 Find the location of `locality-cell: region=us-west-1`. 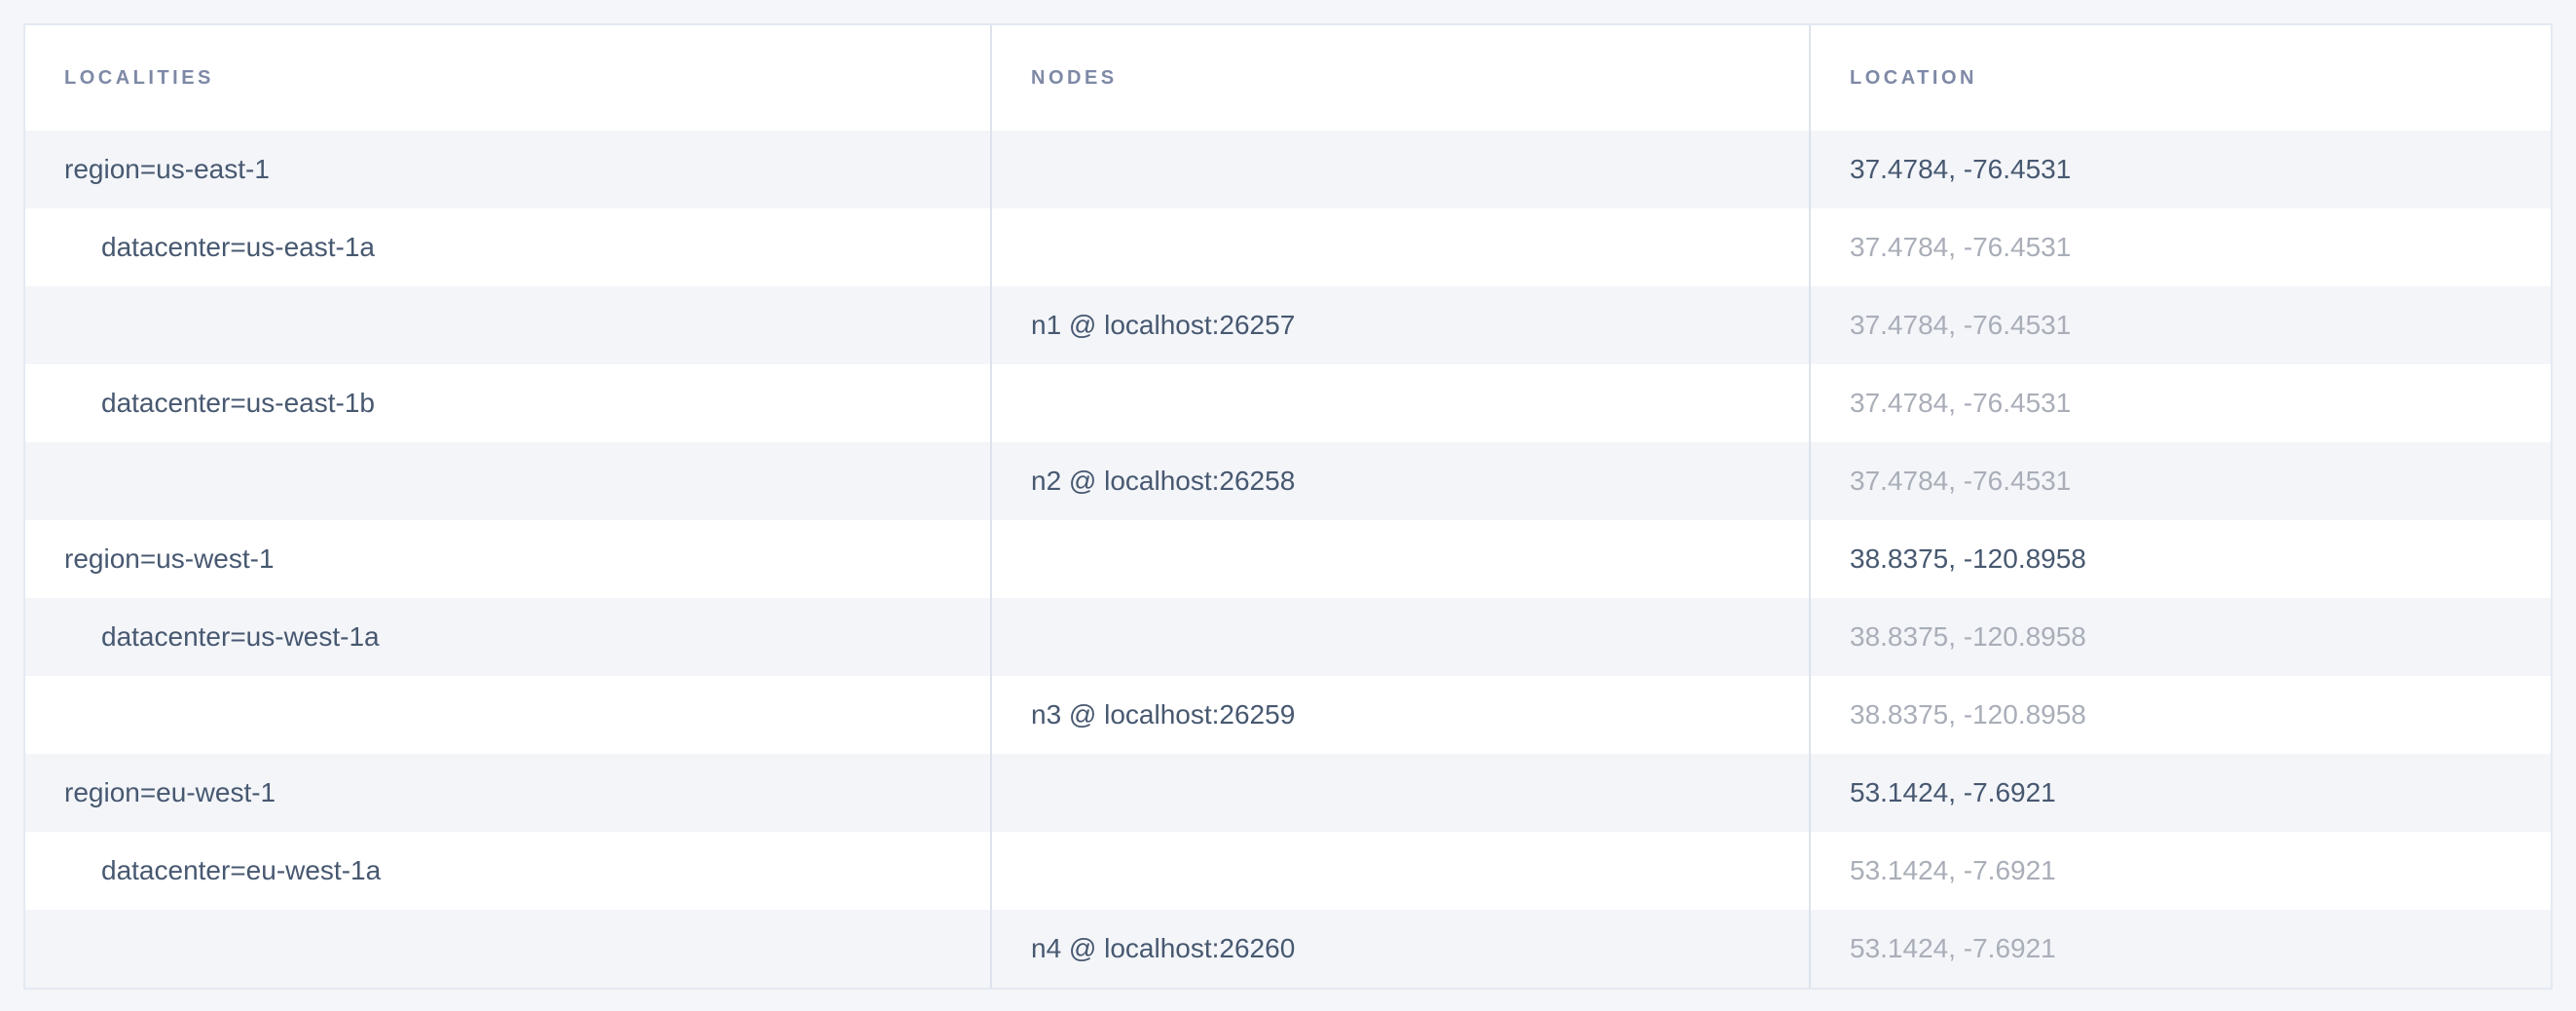

locality-cell: region=us-west-1 is located at coordinates (507, 559).